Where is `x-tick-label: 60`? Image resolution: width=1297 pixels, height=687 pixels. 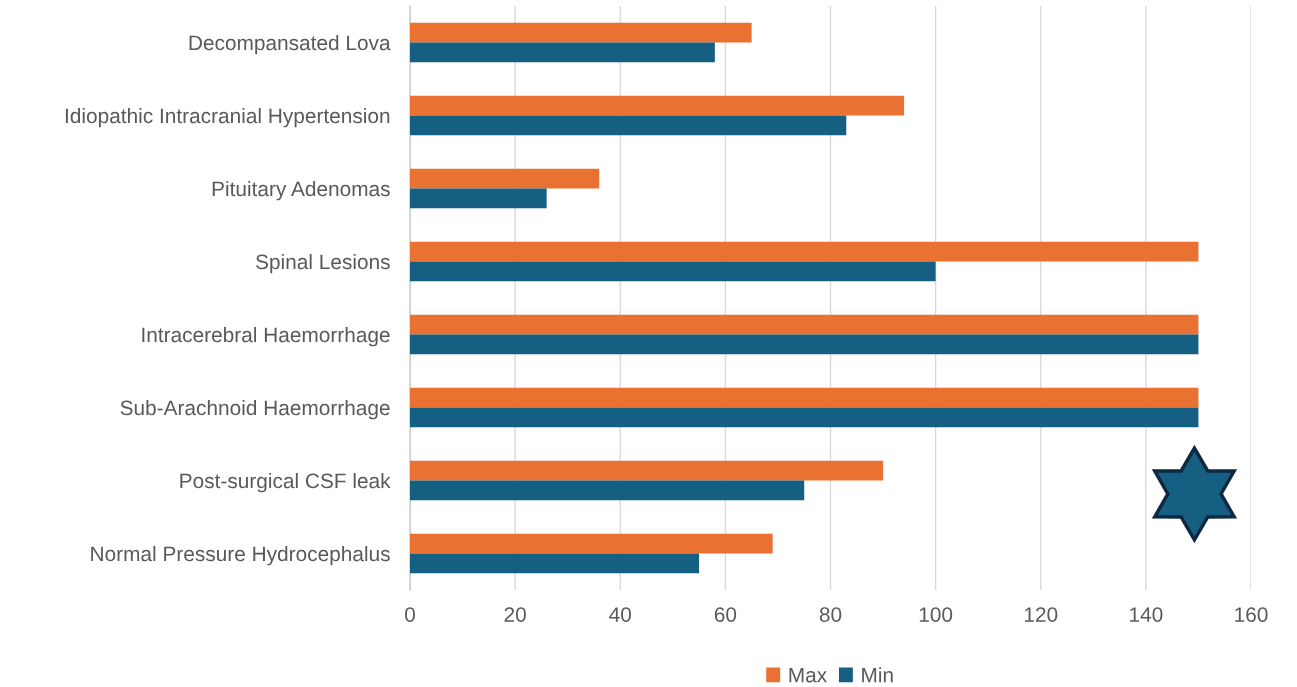 x-tick-label: 60 is located at coordinates (725, 614).